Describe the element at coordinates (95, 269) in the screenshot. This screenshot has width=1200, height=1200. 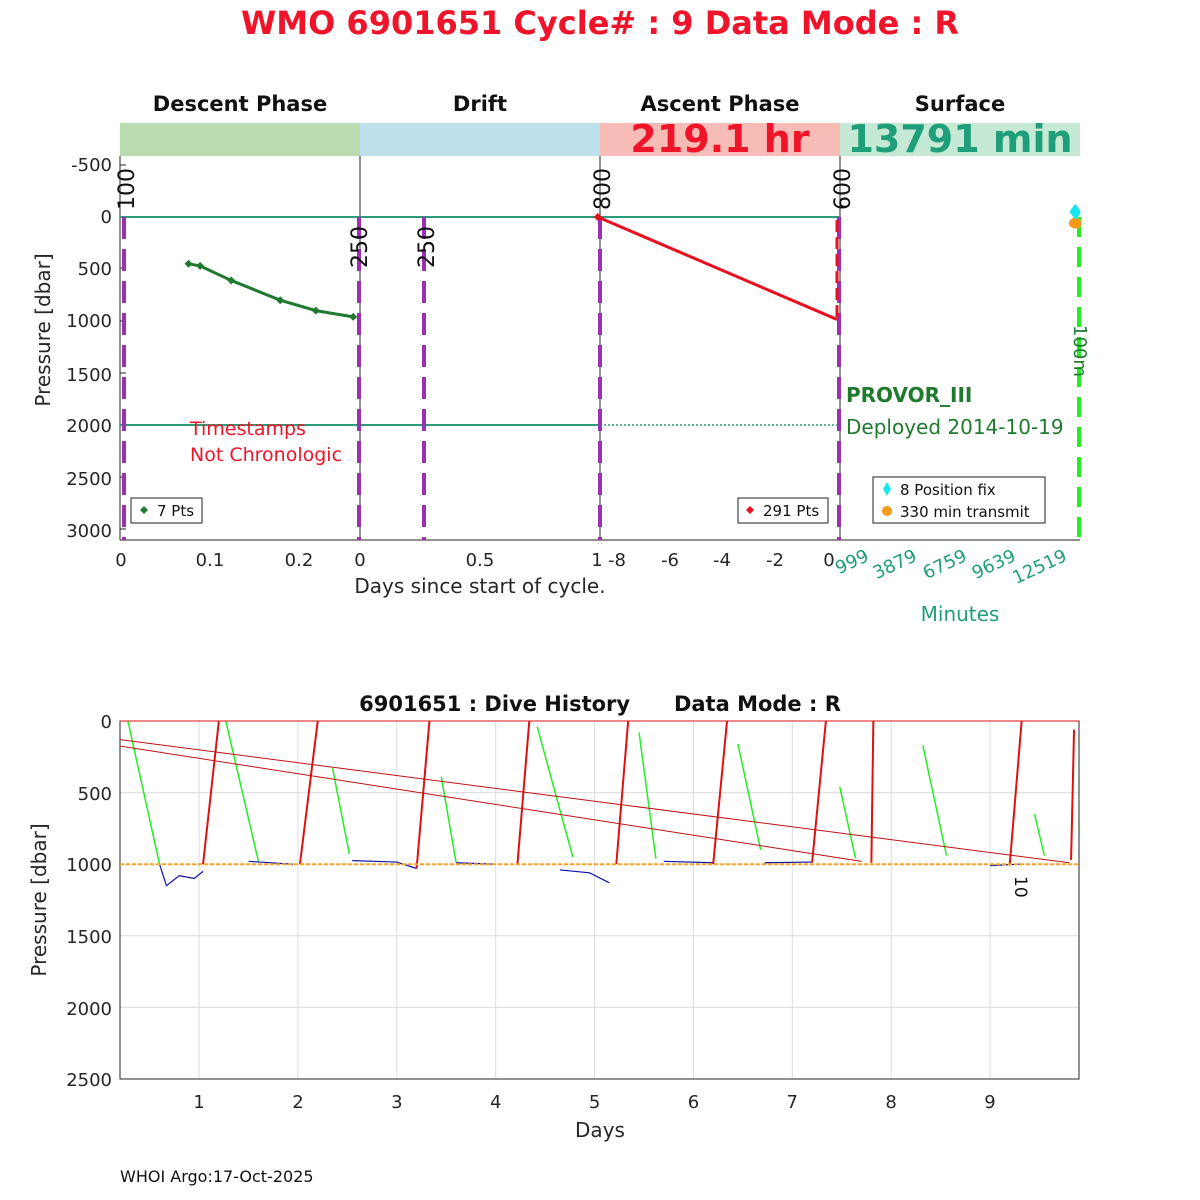
I see `y-tick-label: 500` at that location.